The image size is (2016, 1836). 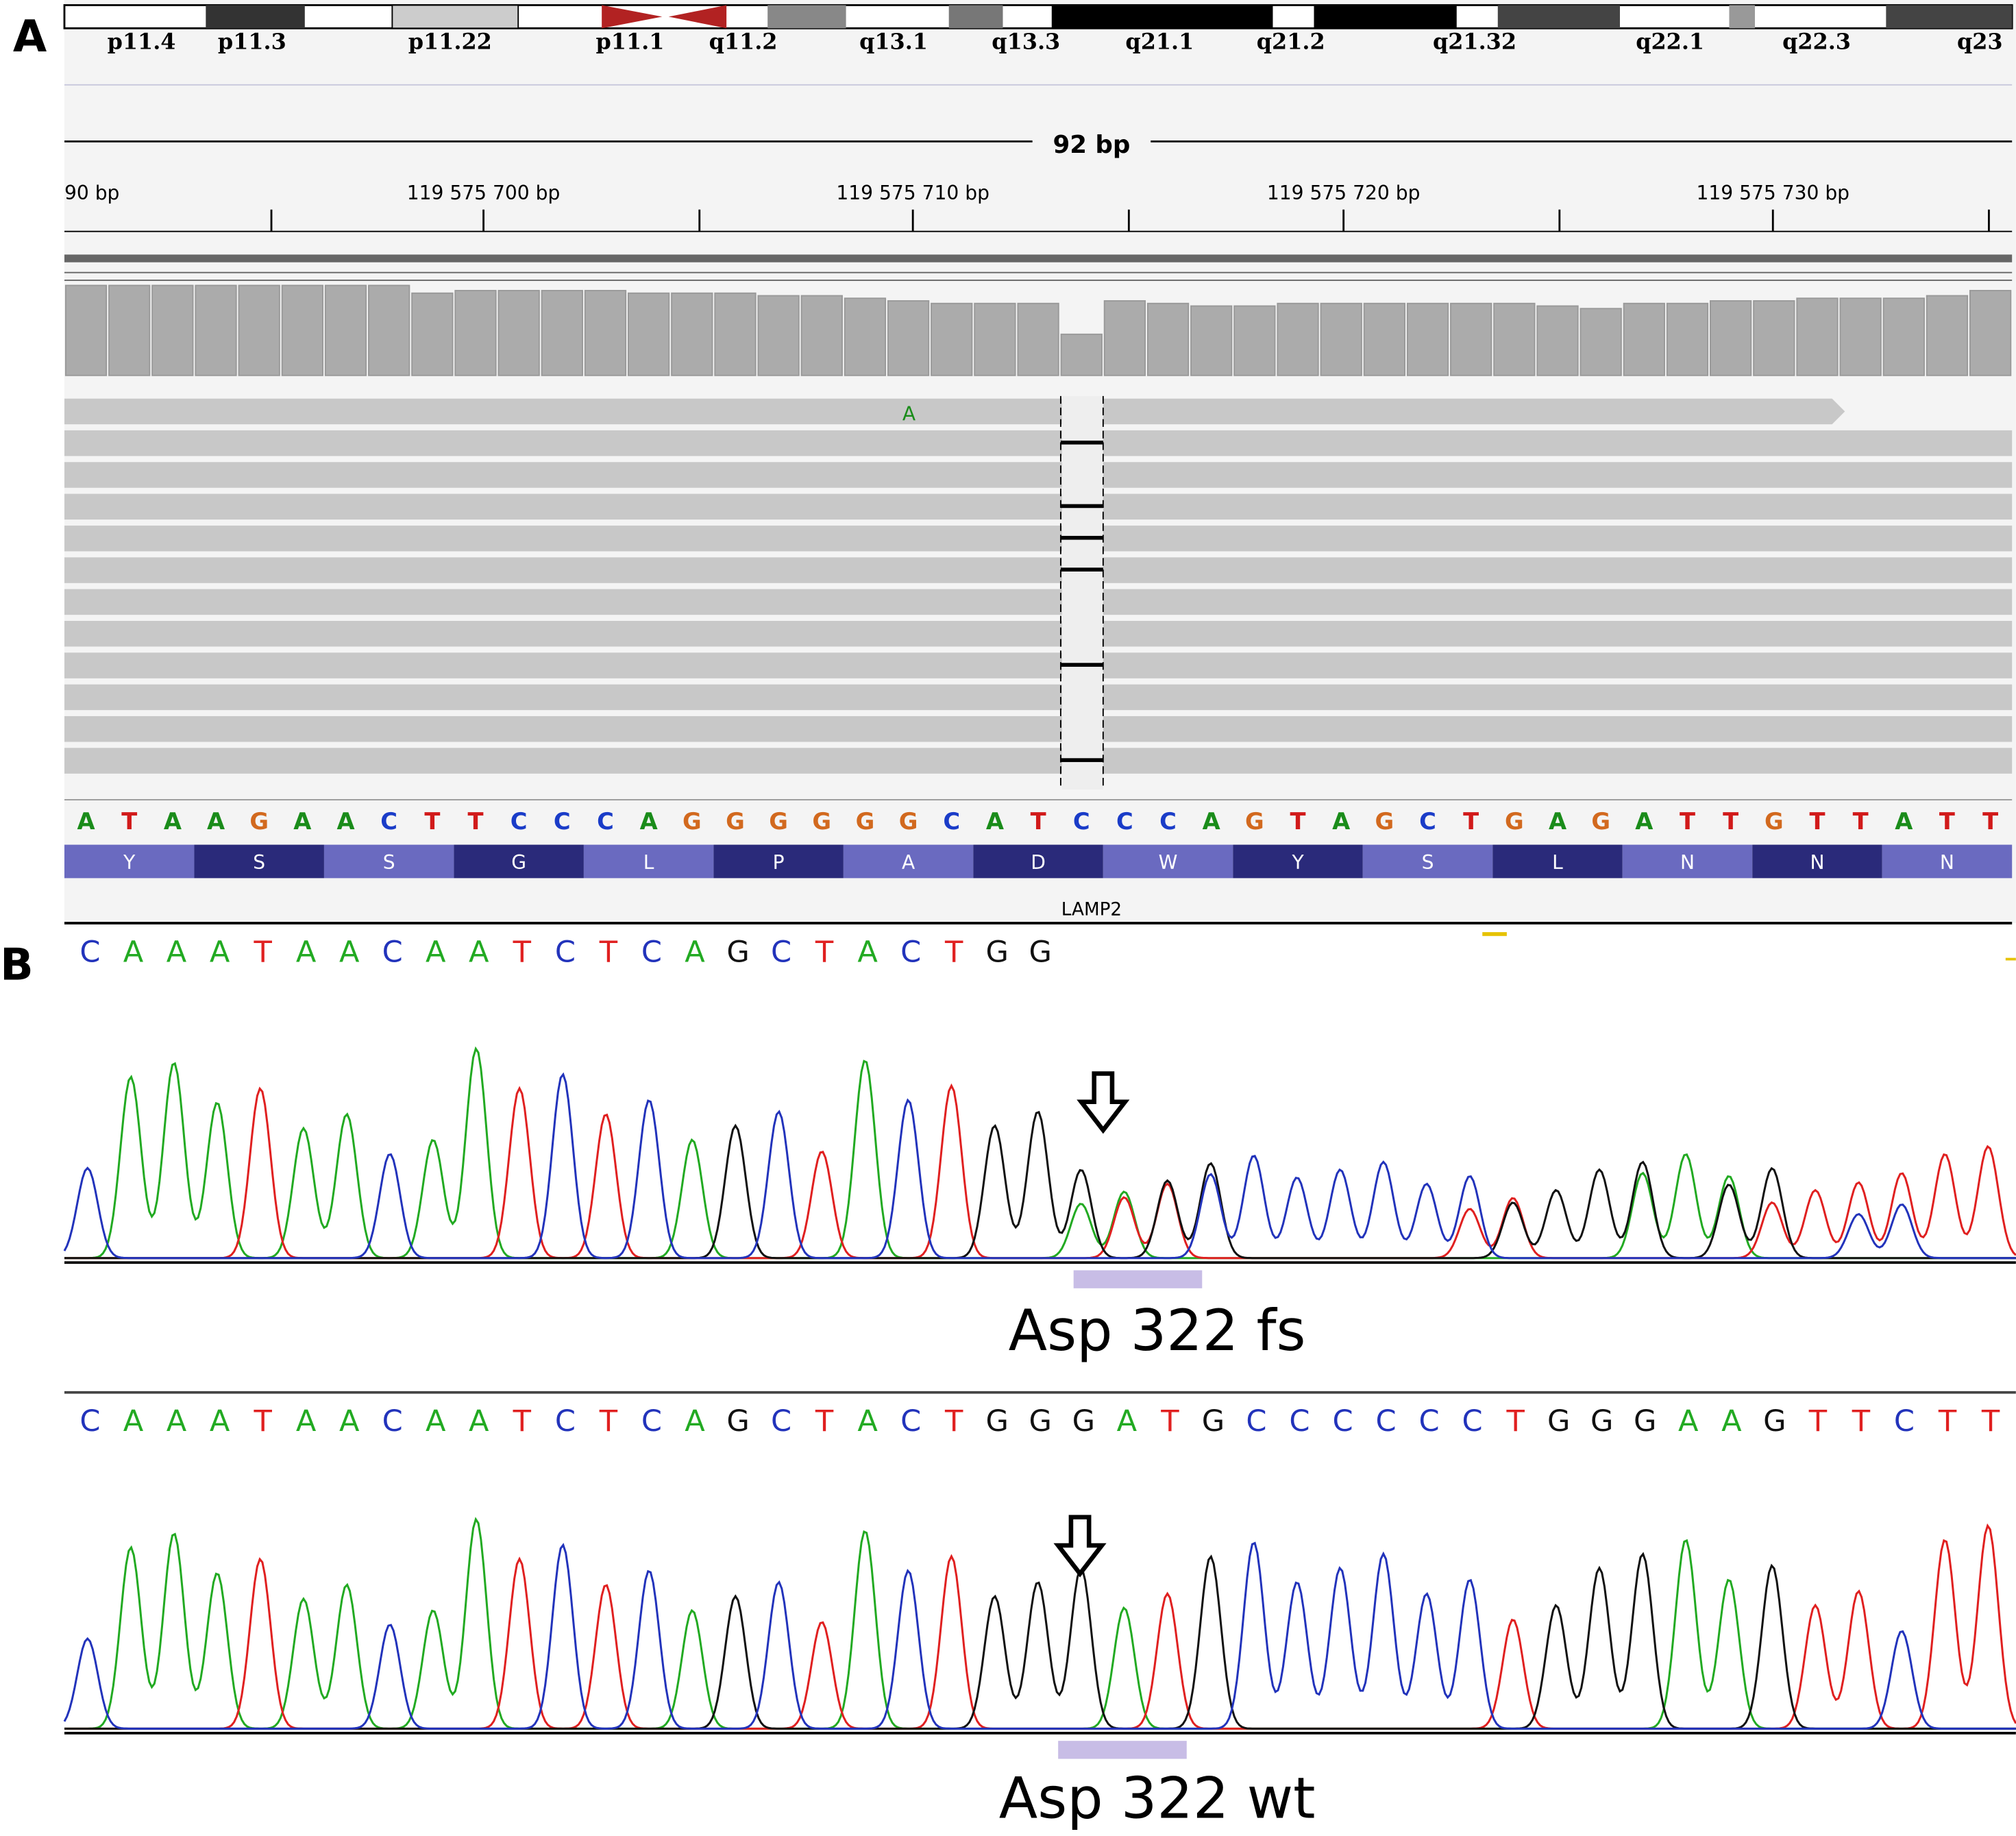 I want to click on amino-acid: N, so click(x=1687, y=862).